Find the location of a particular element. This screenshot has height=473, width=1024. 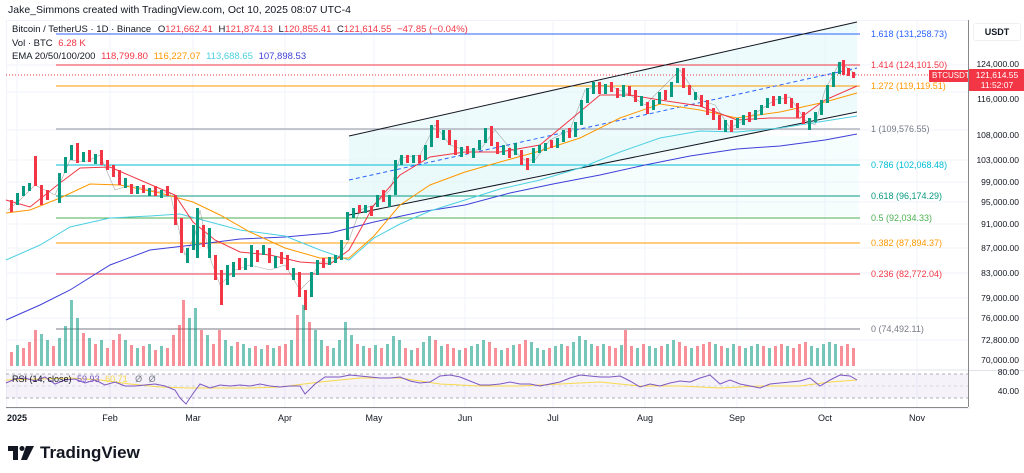

price-tick: 99,000.00 is located at coordinates (1000, 182).